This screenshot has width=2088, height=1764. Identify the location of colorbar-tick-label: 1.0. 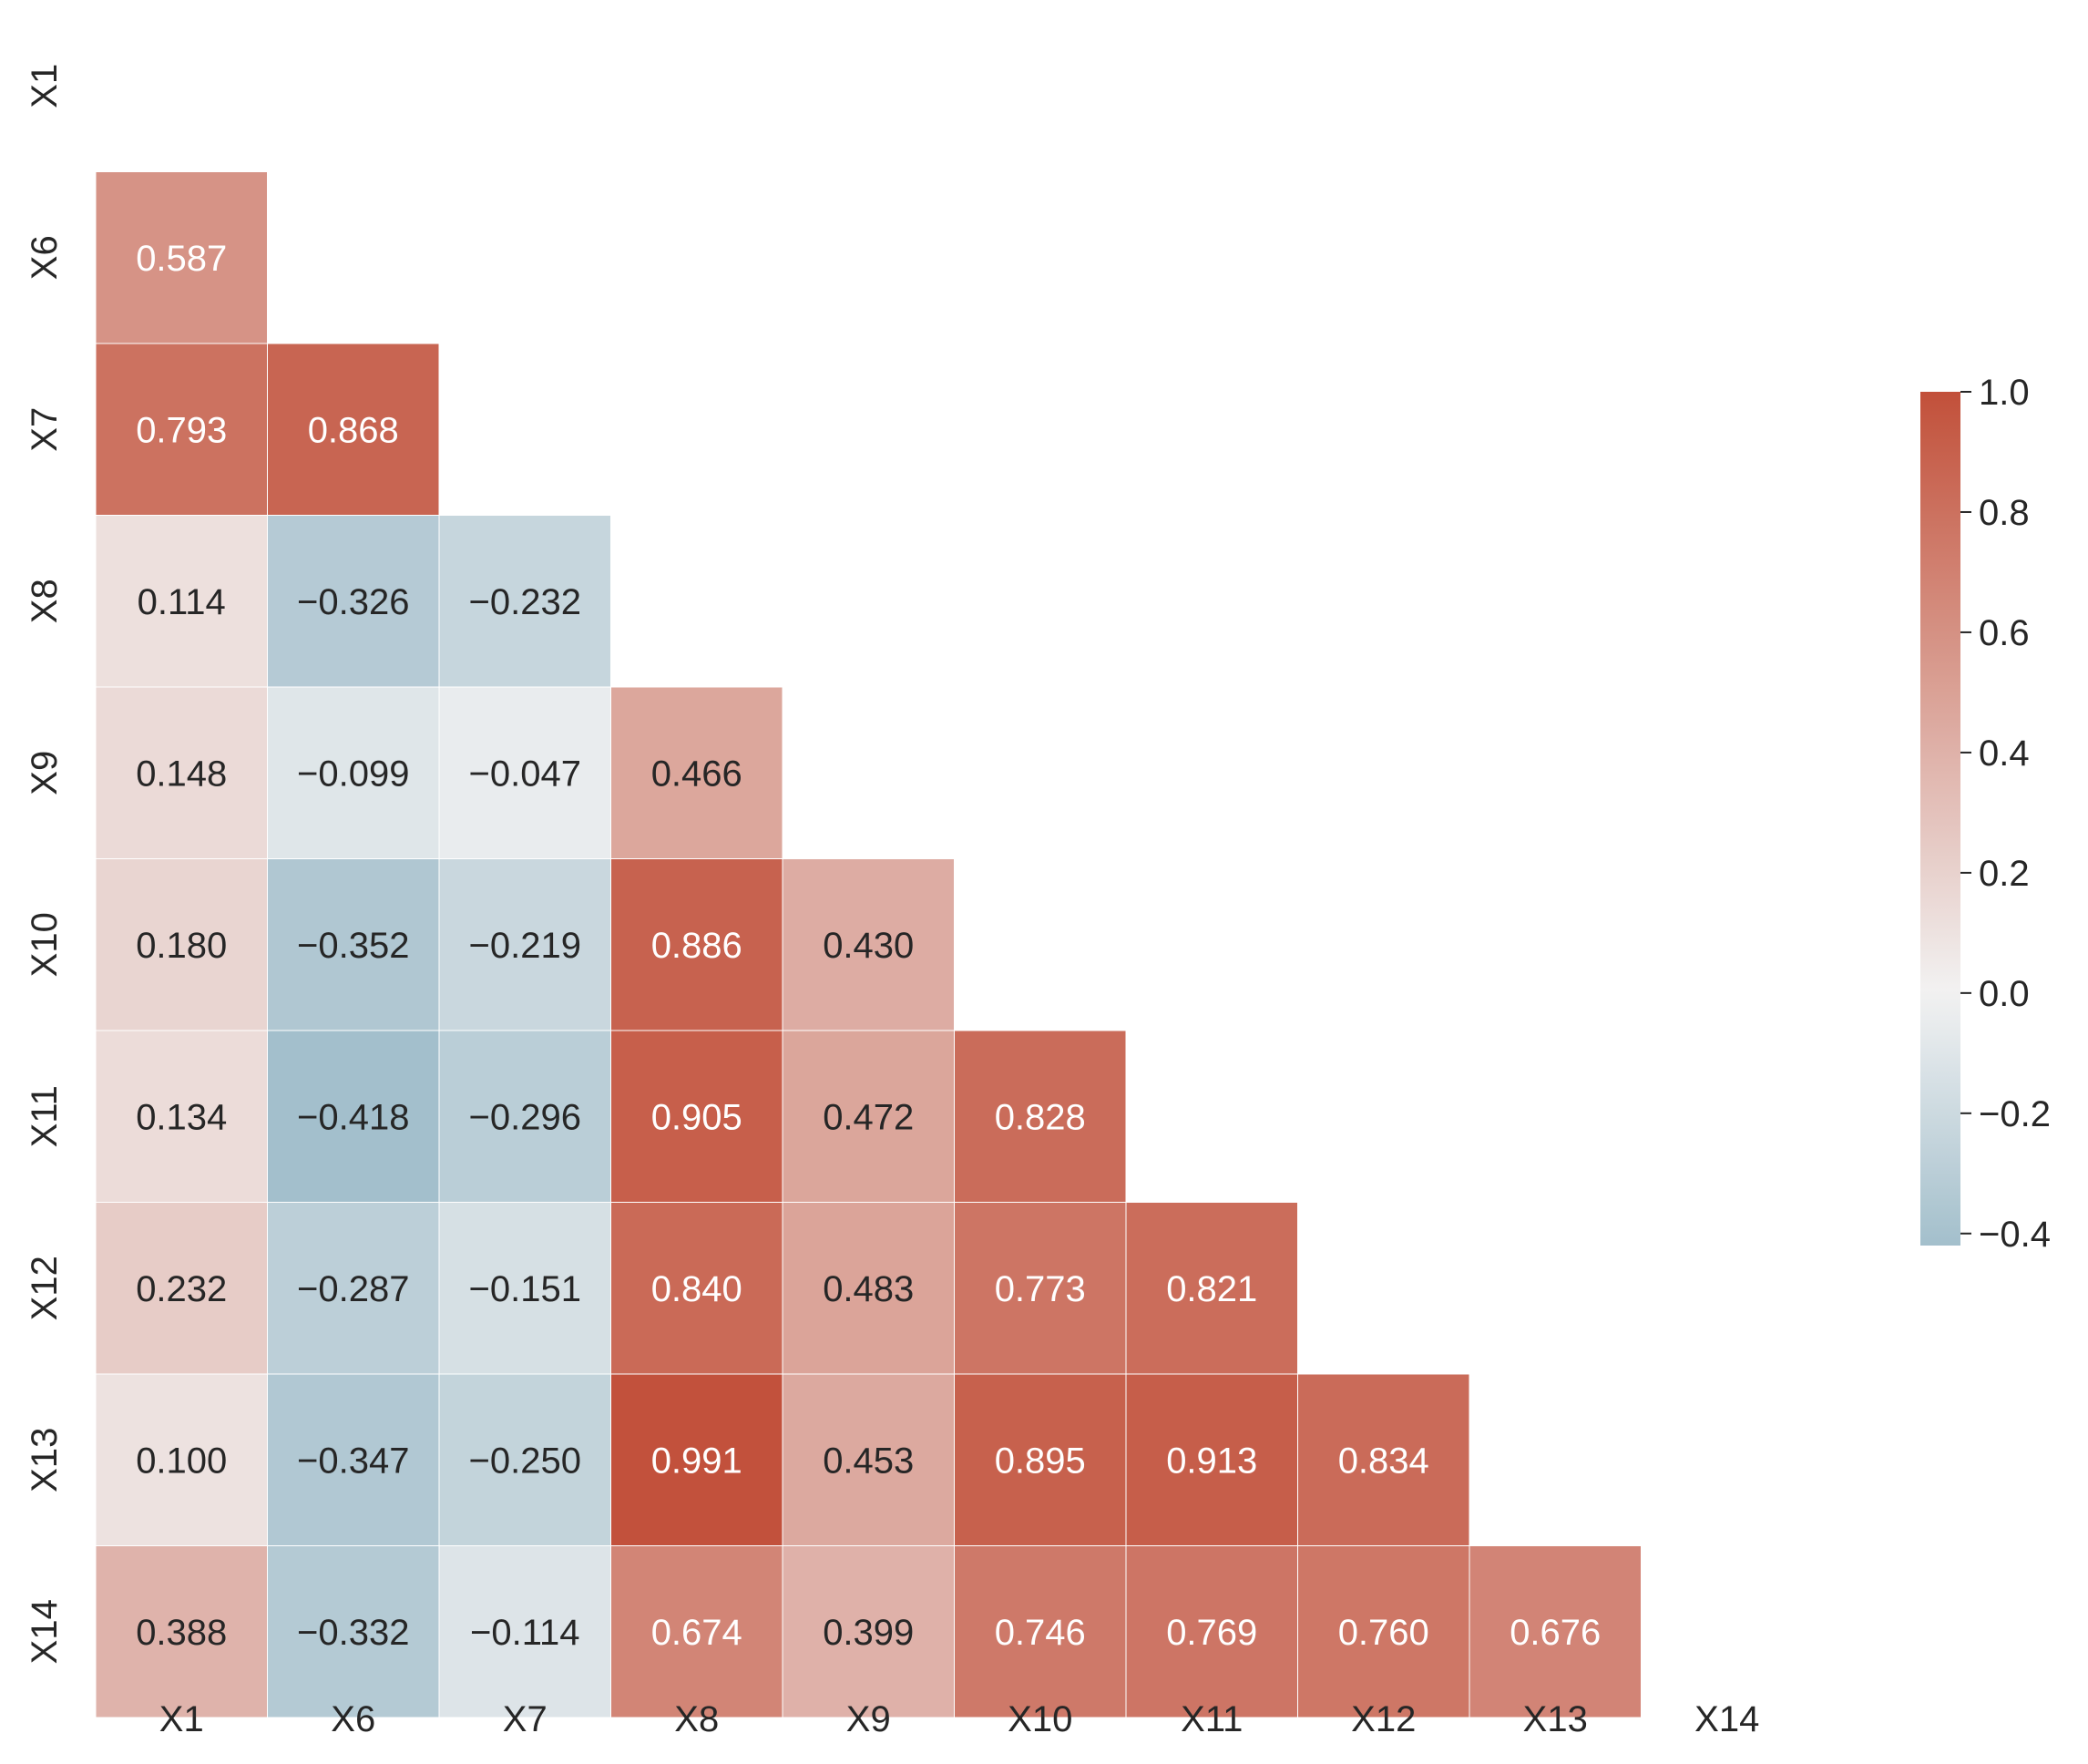
(2004, 393).